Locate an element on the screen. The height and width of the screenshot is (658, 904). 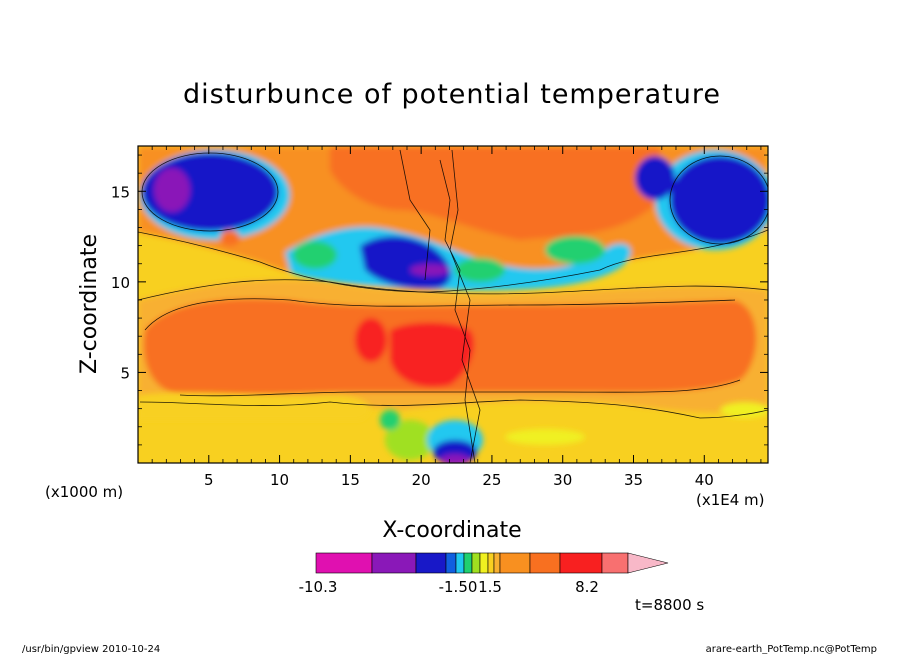
x-tick-label: 30 is located at coordinates (562, 480).